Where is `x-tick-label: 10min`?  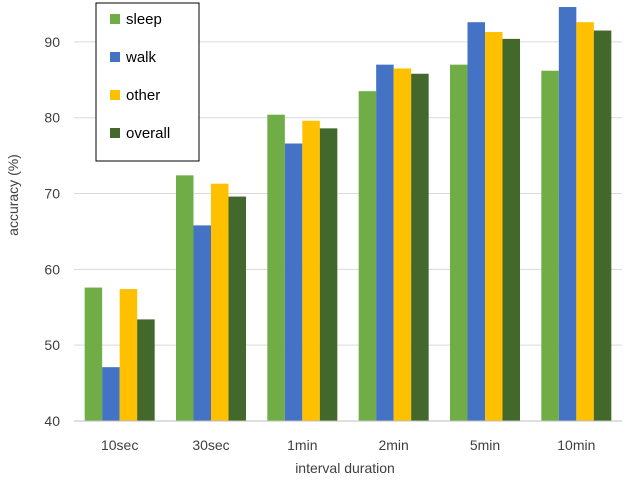 x-tick-label: 10min is located at coordinates (576, 445).